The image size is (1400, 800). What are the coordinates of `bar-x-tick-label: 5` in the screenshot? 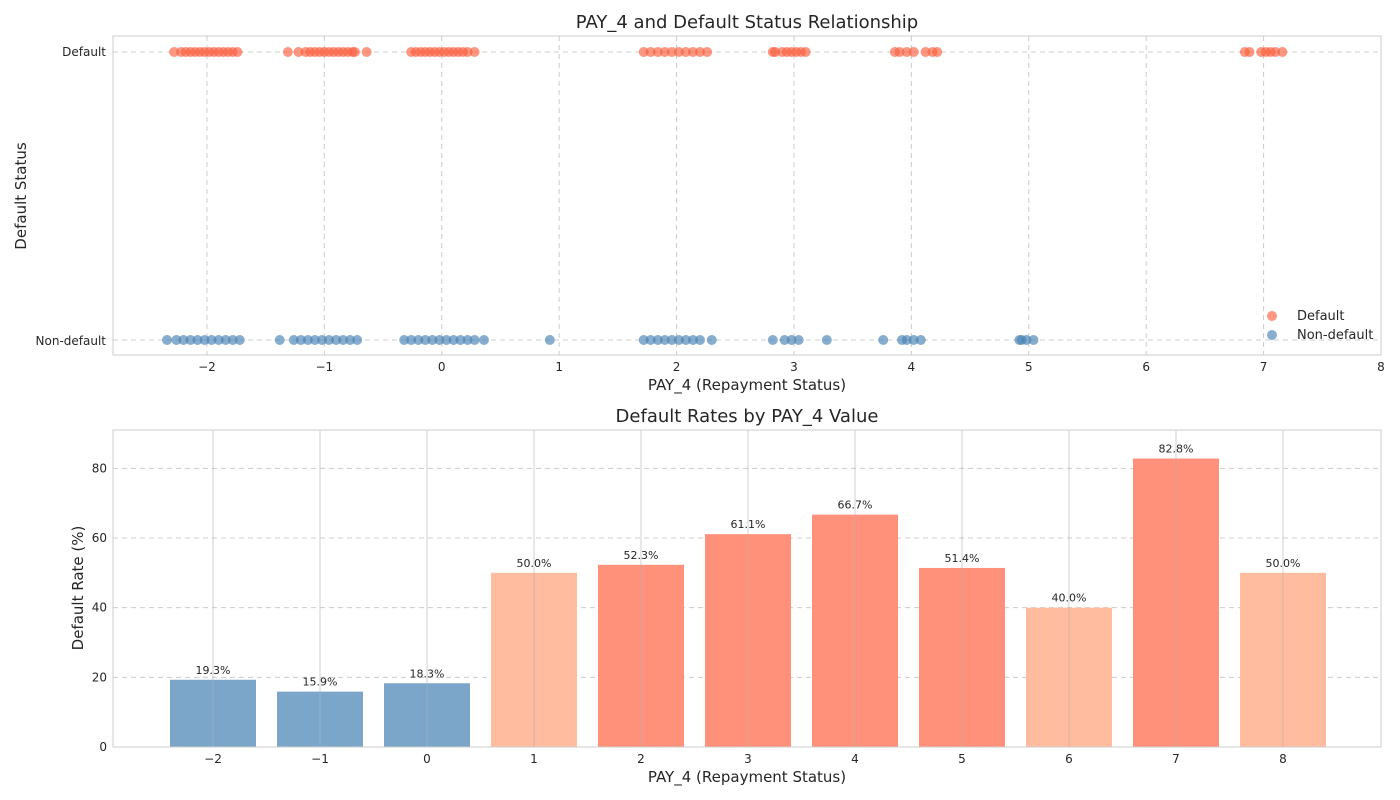 It's located at (962, 759).